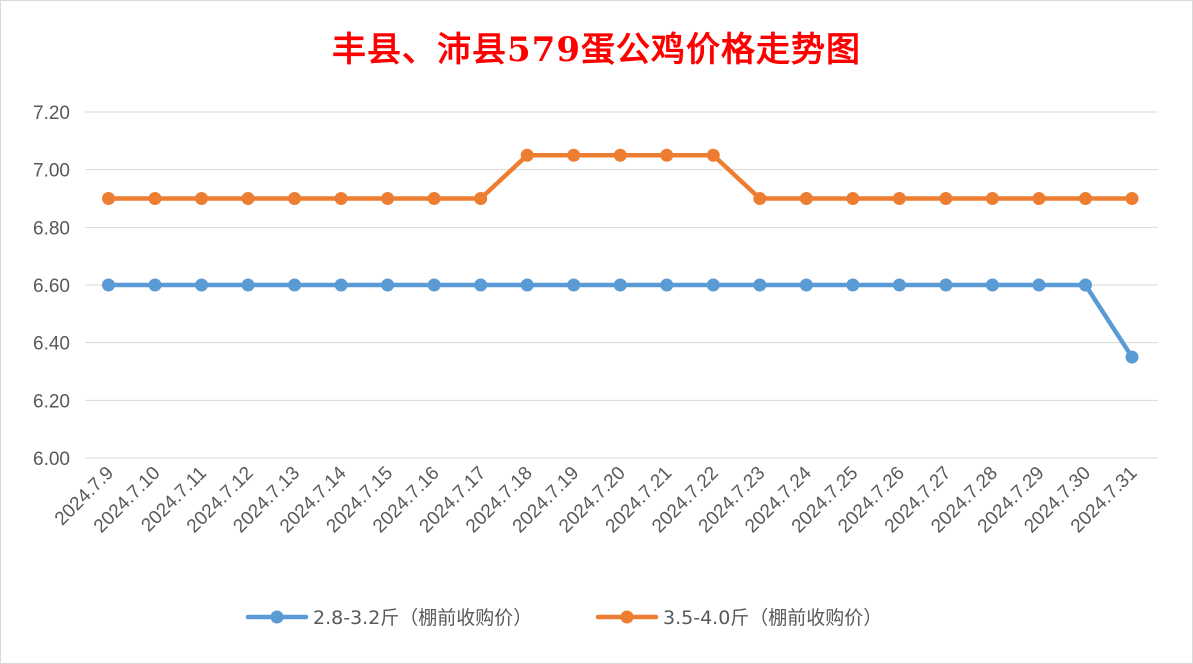 Image resolution: width=1193 pixels, height=664 pixels. What do you see at coordinates (51, 344) in the screenshot?
I see `y-tick-label: 6.40` at bounding box center [51, 344].